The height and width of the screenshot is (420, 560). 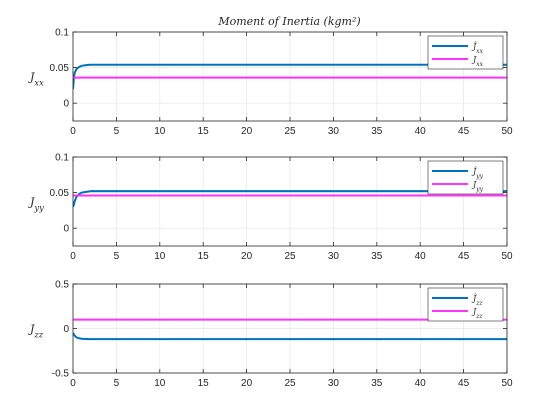 I want to click on legend-entry: Ĵxx, so click(x=477, y=48).